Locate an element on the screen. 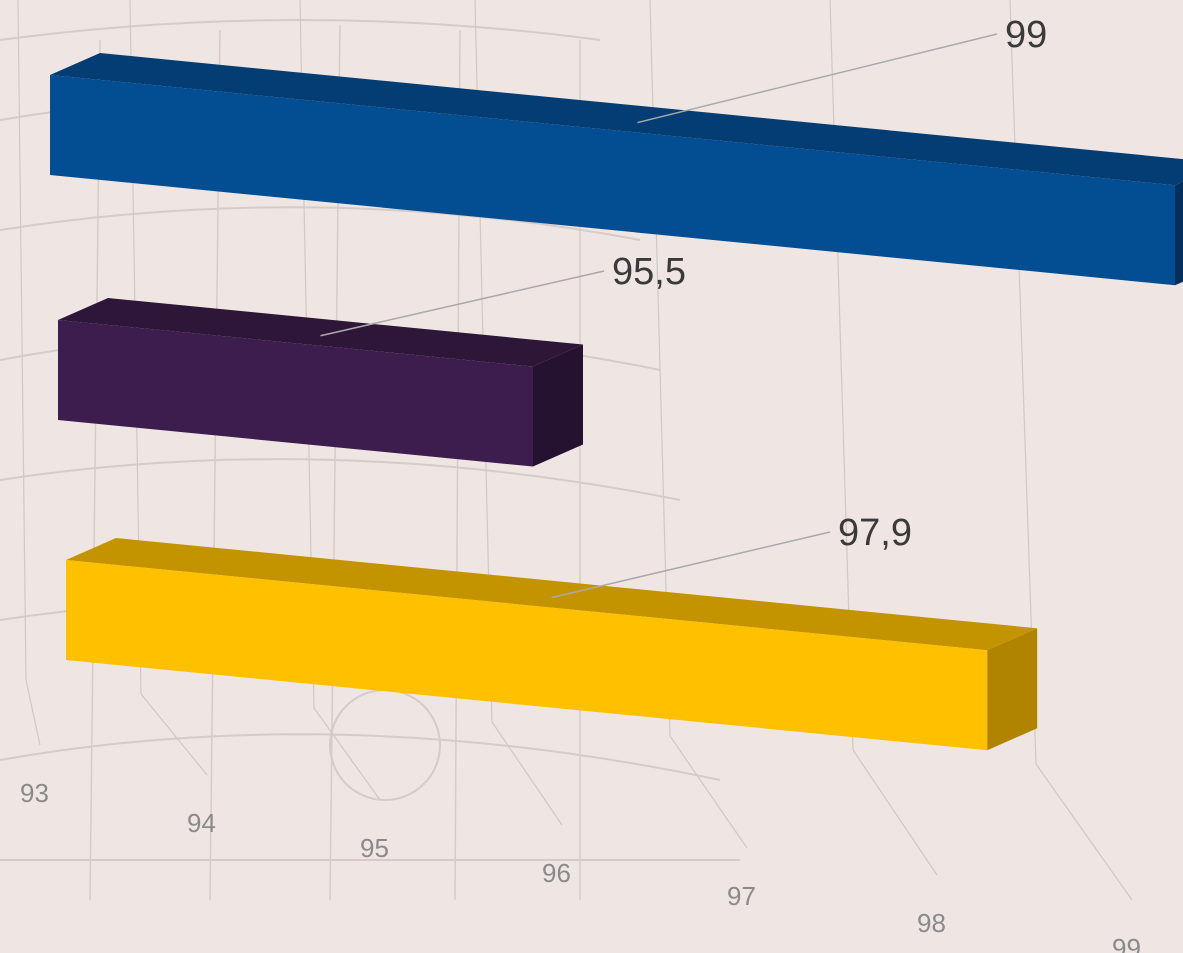 The width and height of the screenshot is (1183, 953). x-tick-label: 95 is located at coordinates (374, 848).